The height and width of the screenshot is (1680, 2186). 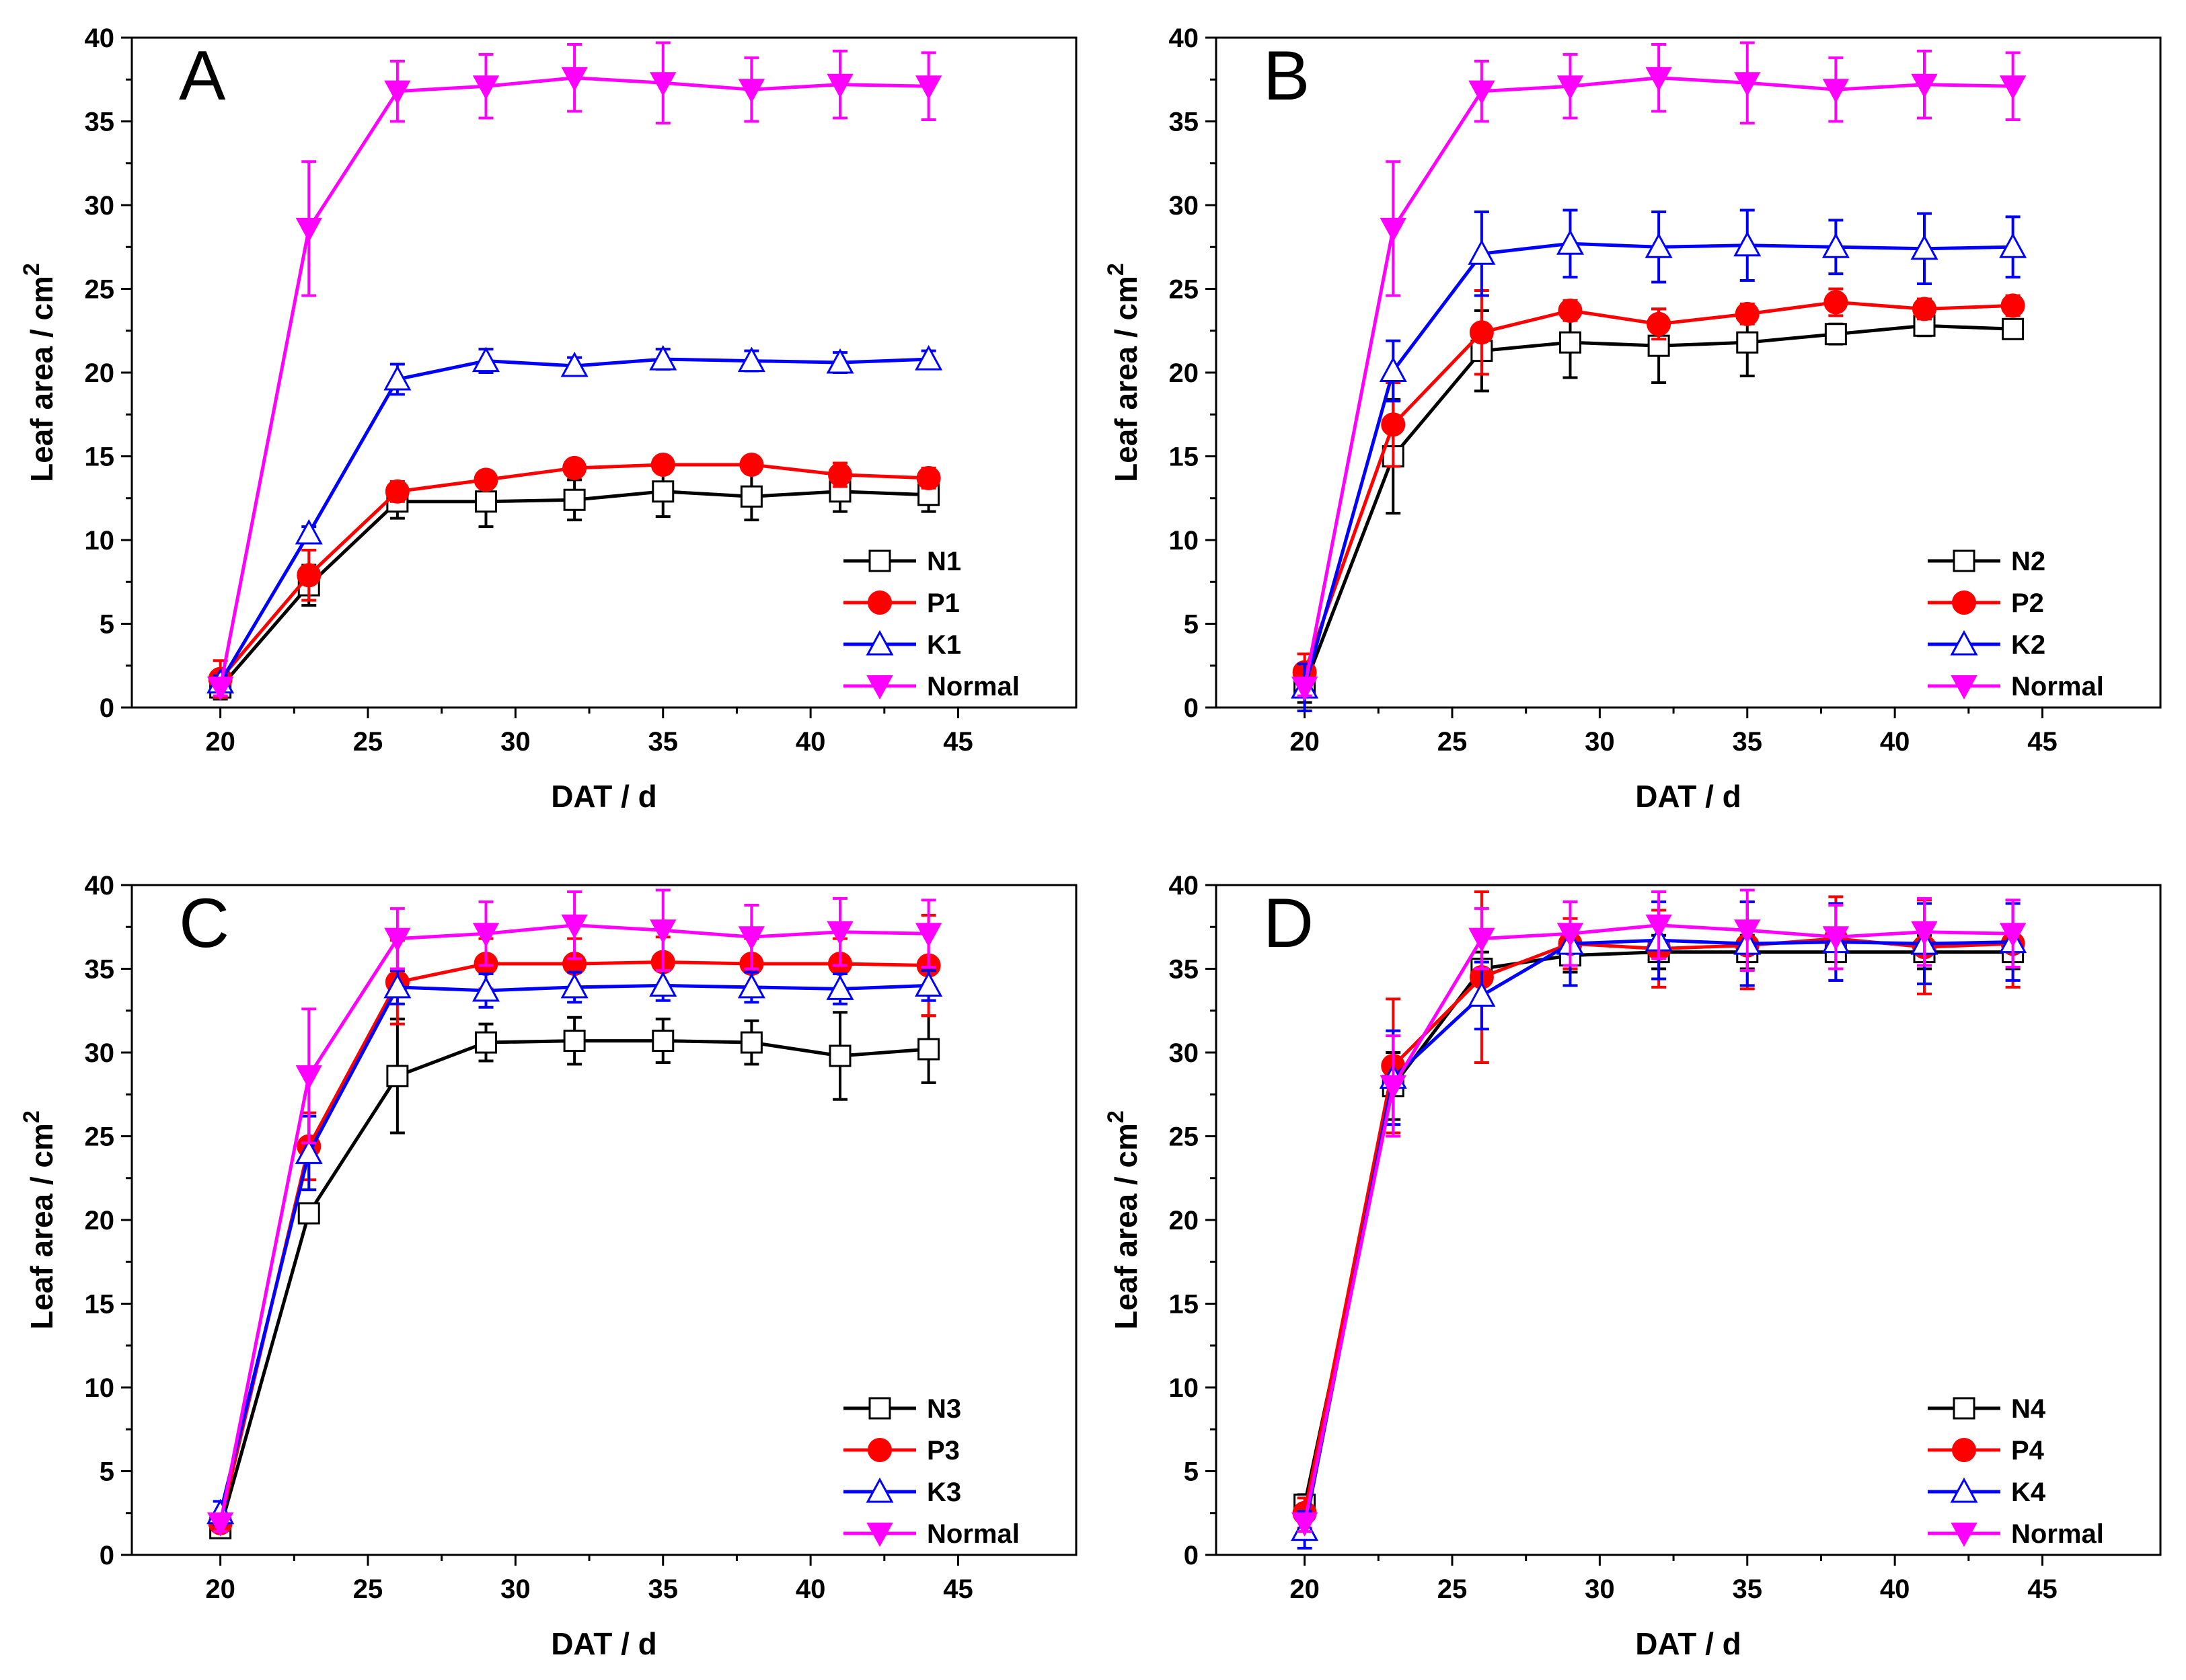 I want to click on legend-label: N3, so click(x=944, y=1409).